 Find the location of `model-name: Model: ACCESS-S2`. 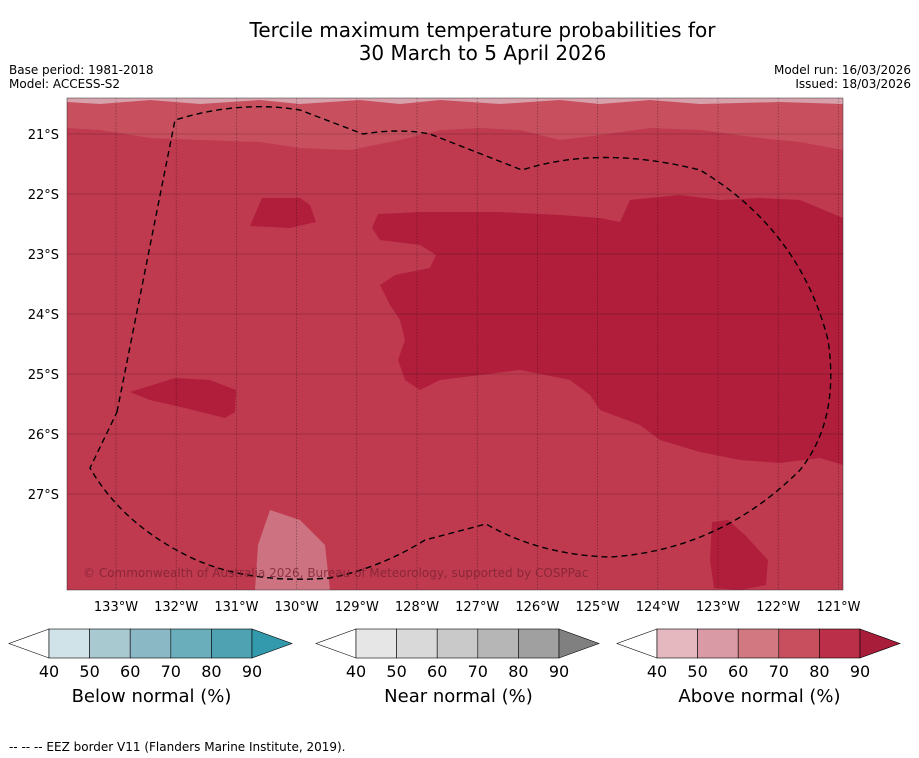

model-name: Model: ACCESS-S2 is located at coordinates (65, 84).